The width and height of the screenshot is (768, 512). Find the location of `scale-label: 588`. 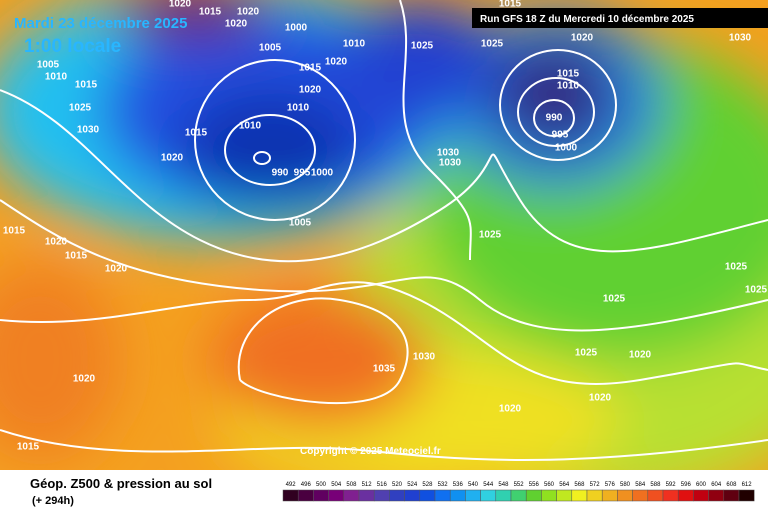

scale-label: 588 is located at coordinates (655, 485).